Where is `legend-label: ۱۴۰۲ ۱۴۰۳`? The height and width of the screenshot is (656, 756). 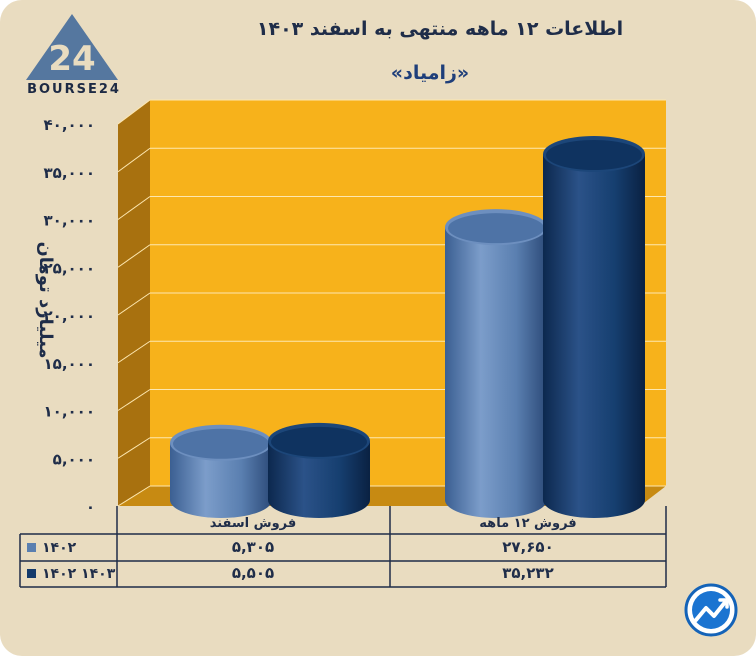
legend-label: ۱۴۰۲ ۱۴۰۳ is located at coordinates (79, 574).